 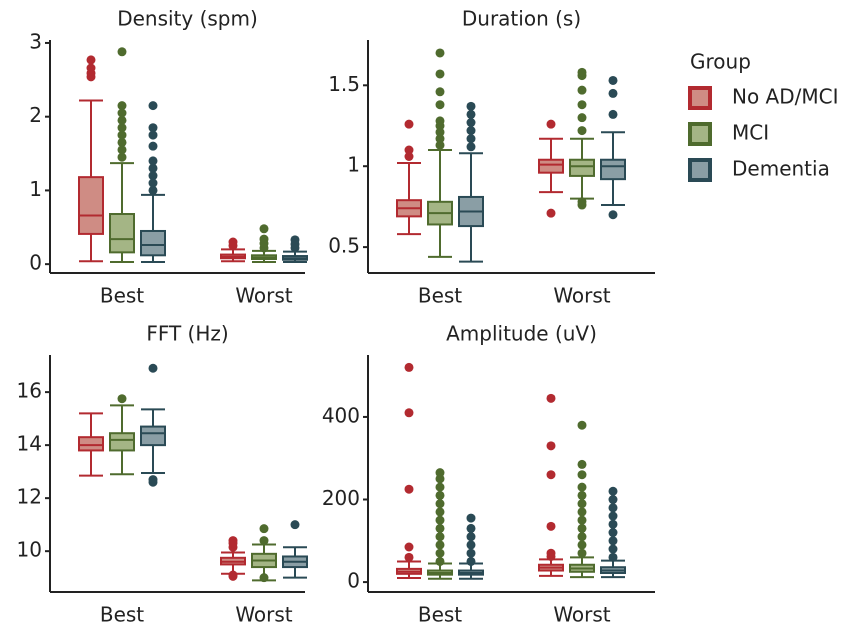 I want to click on y-tick-label: 1.5, so click(x=344, y=84).